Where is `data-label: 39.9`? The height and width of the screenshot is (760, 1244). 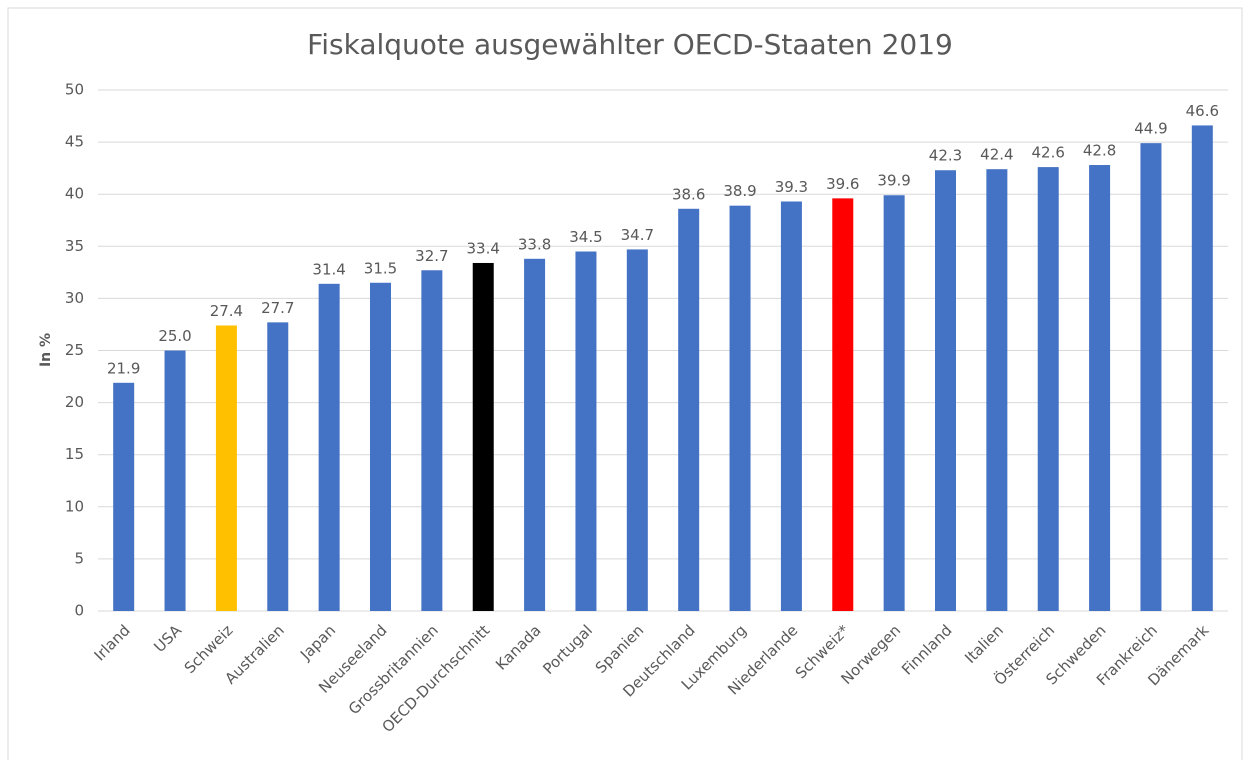 data-label: 39.9 is located at coordinates (893, 181).